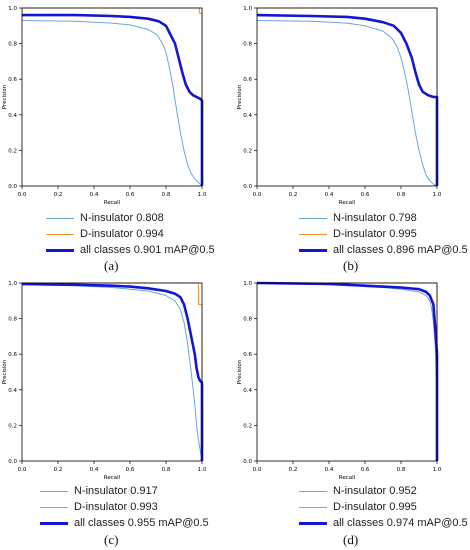 The width and height of the screenshot is (470, 550). I want to click on panel-label-b: (b), so click(351, 265).